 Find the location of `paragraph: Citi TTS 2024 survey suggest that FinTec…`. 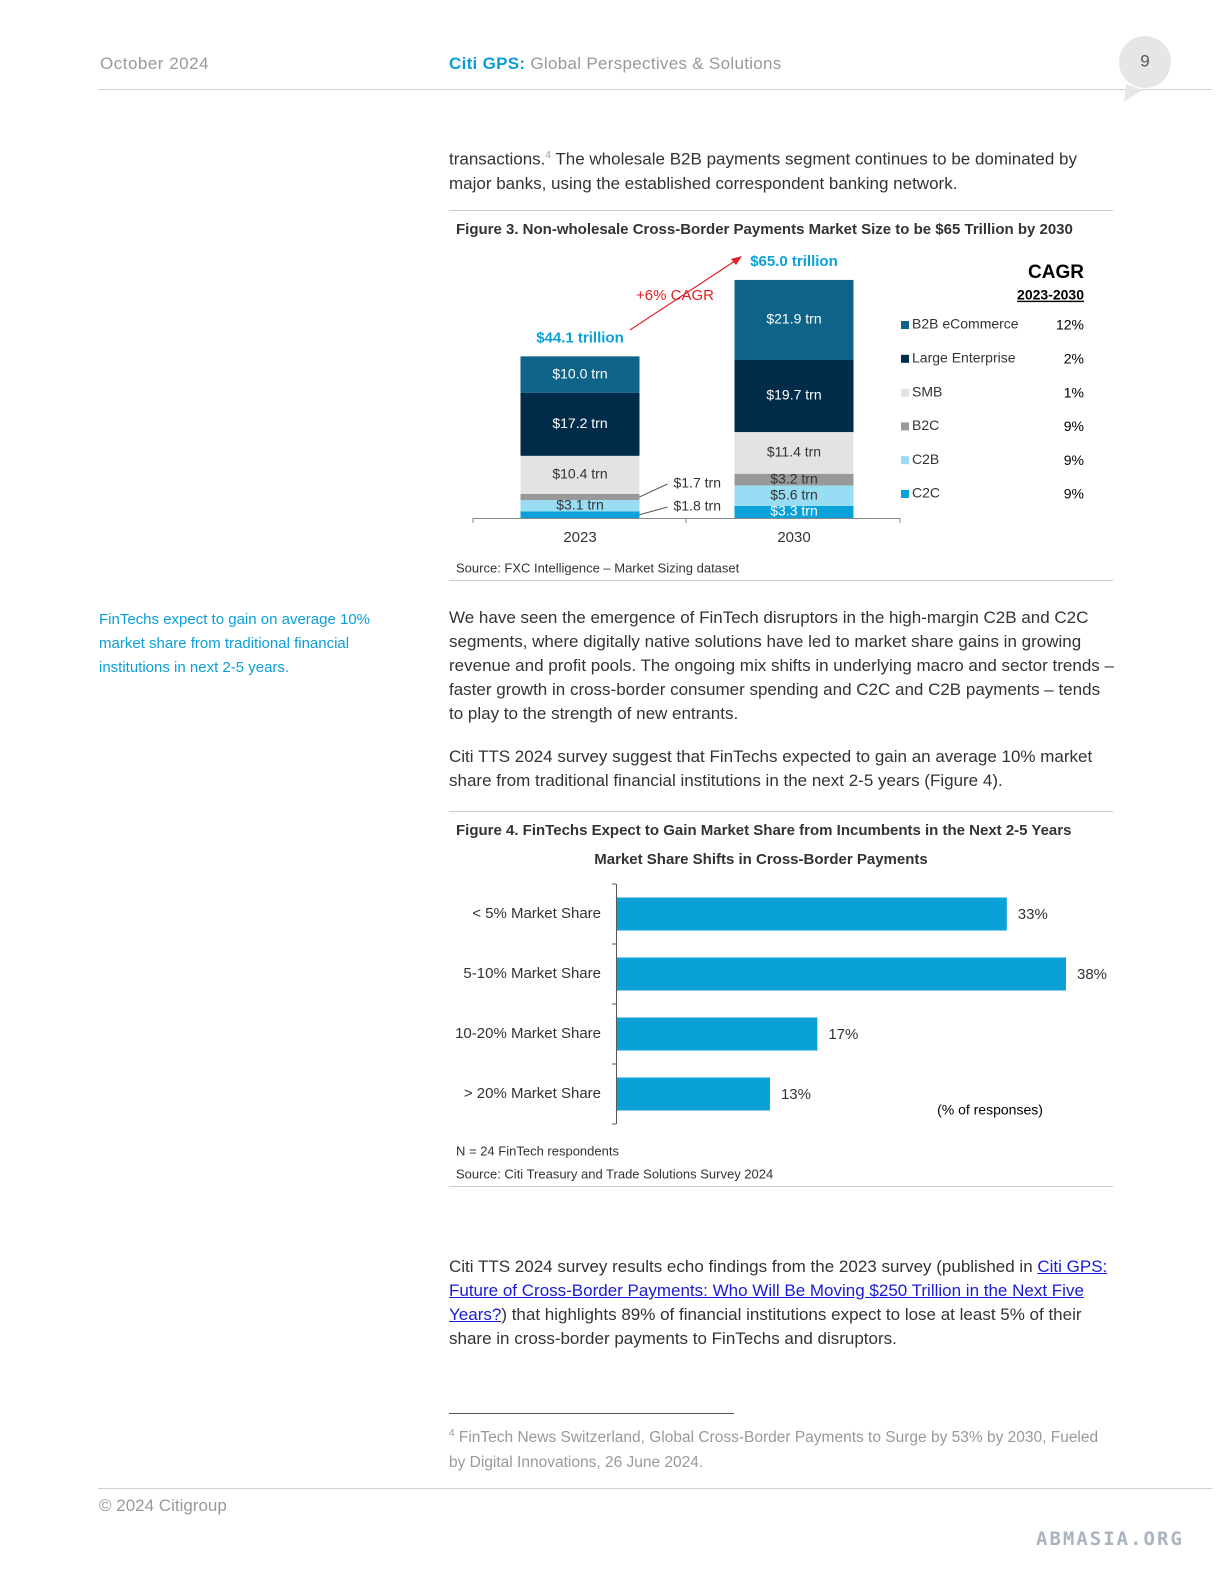

paragraph: Citi TTS 2024 survey suggest that FinTec… is located at coordinates (771, 768).